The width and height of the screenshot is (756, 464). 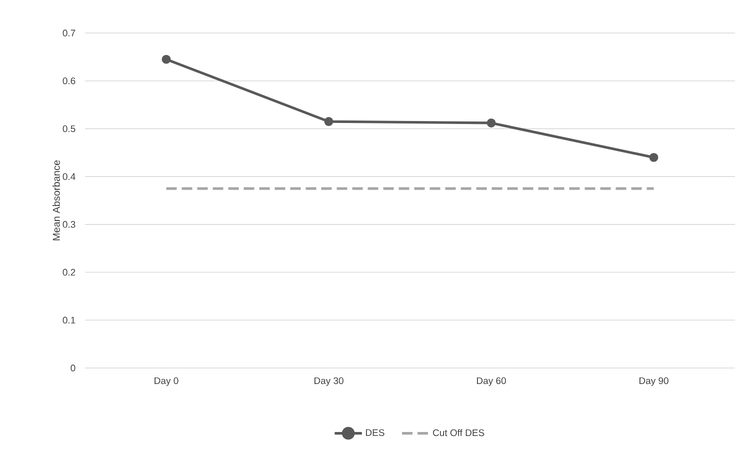 I want to click on y-tick-label: 0.4, so click(x=69, y=176).